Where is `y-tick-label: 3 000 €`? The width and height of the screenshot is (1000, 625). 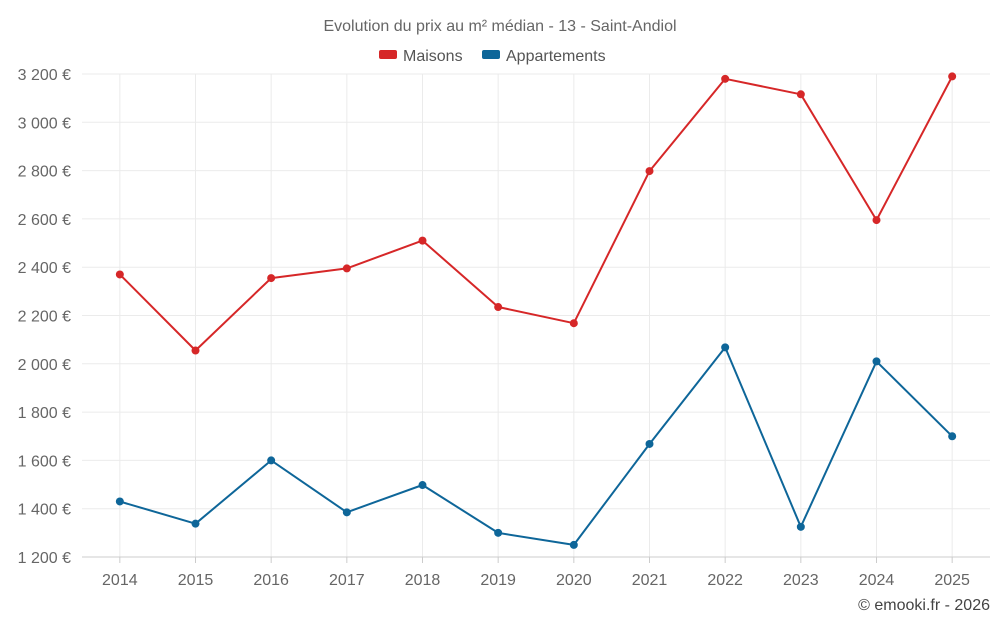 y-tick-label: 3 000 € is located at coordinates (44, 123).